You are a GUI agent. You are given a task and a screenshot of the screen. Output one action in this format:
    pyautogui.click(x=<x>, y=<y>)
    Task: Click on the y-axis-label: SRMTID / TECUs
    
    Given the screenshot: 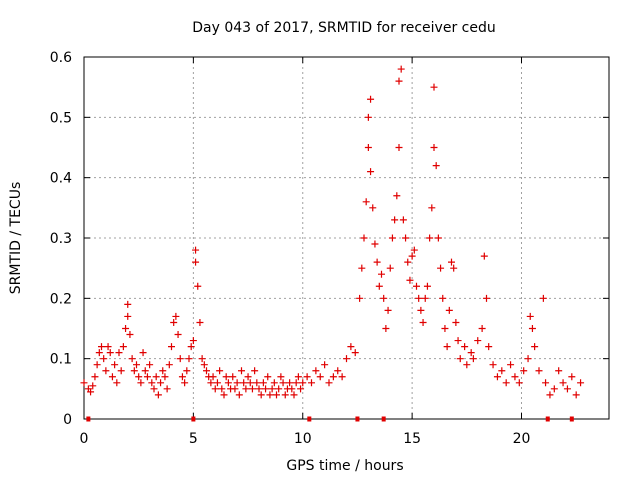 What is the action you would take?
    pyautogui.click(x=16, y=238)
    